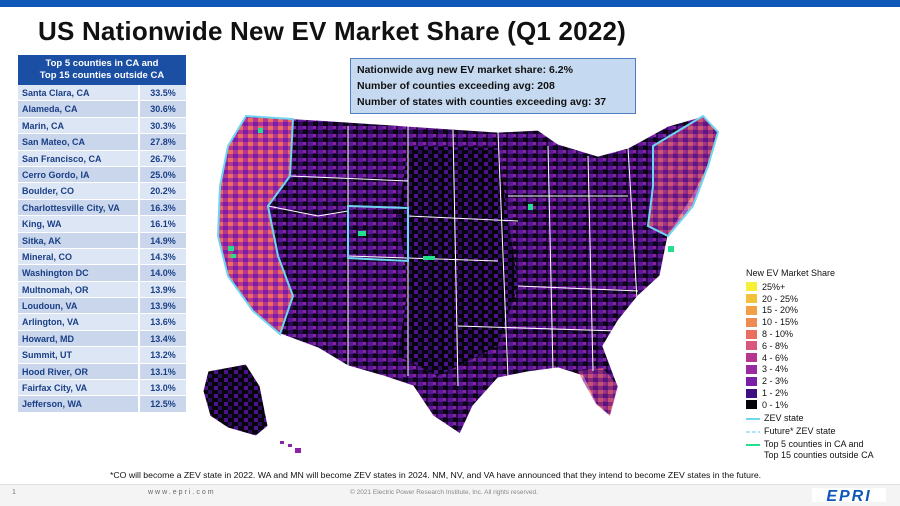 This screenshot has width=900, height=506. Describe the element at coordinates (79, 224) in the screenshot. I see `county-name: King, WA` at that location.